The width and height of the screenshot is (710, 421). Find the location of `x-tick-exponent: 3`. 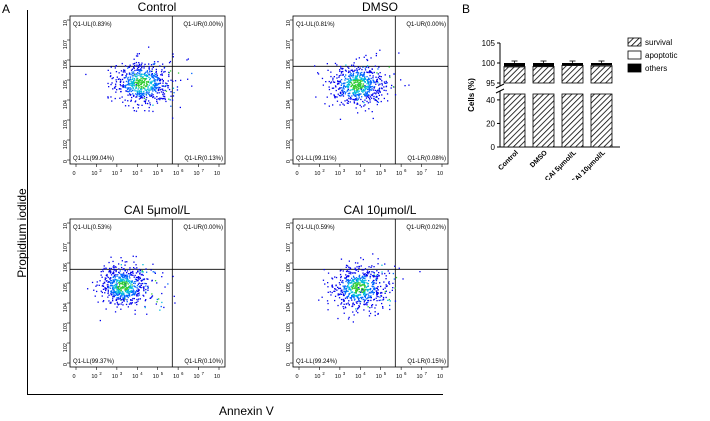

x-tick-exponent: 3 is located at coordinates (344, 170).